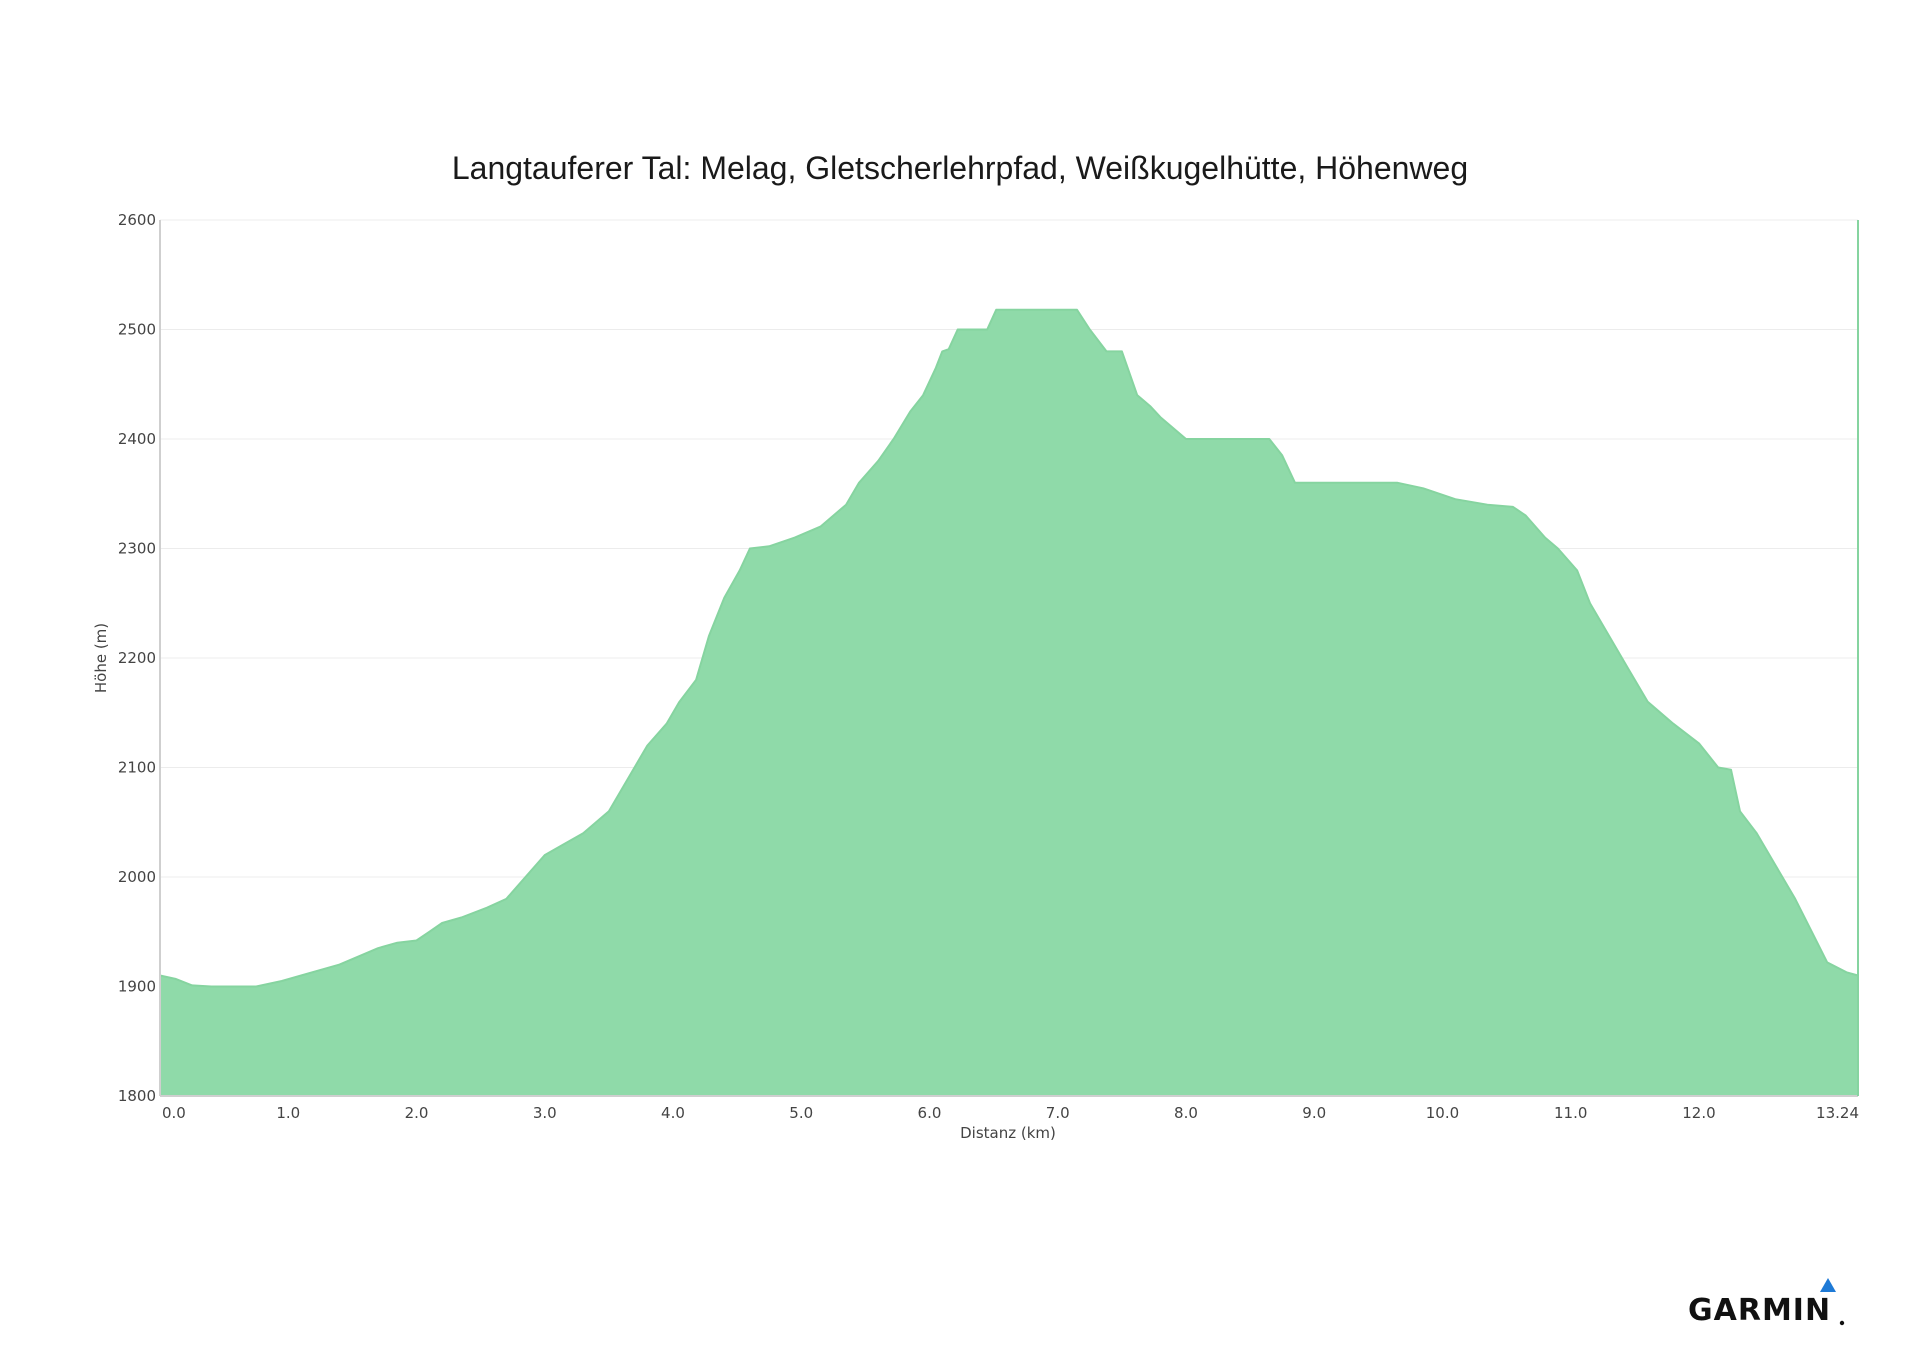 The image size is (1920, 1357). Describe the element at coordinates (417, 1113) in the screenshot. I see `x-tick-label: 2.0` at that location.